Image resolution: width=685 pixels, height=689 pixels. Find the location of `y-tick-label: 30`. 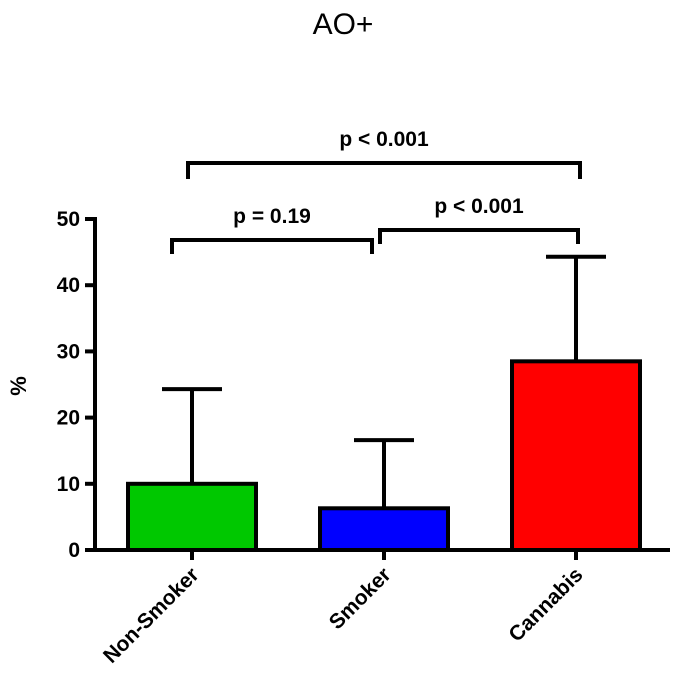

y-tick-label: 30 is located at coordinates (68, 351).